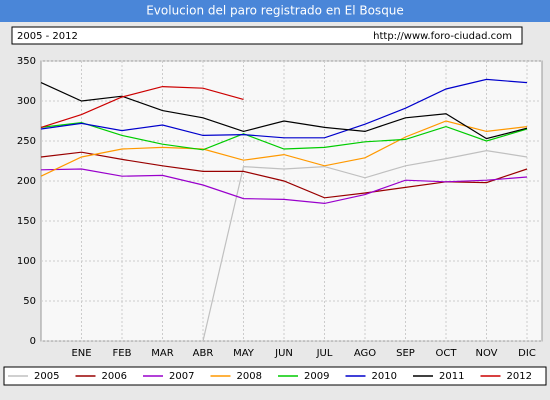 The height and width of the screenshot is (400, 550). I want to click on legend-label: 2008, so click(249, 376).